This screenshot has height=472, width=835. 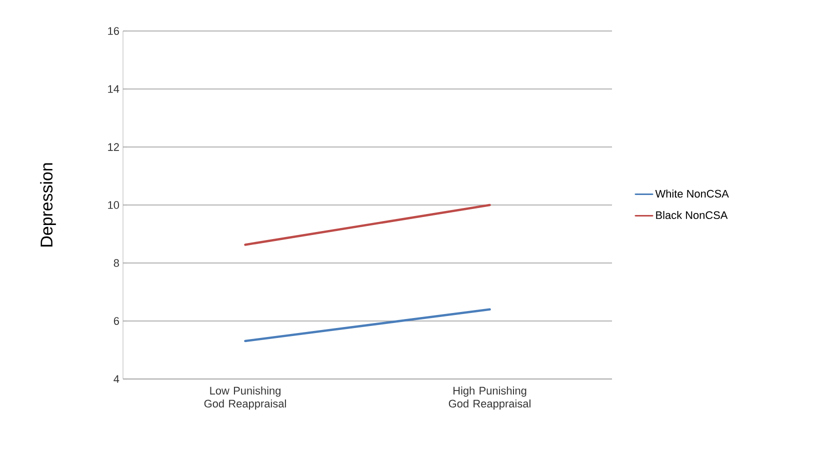 What do you see at coordinates (48, 204) in the screenshot?
I see `y-axis-title: Depression` at bounding box center [48, 204].